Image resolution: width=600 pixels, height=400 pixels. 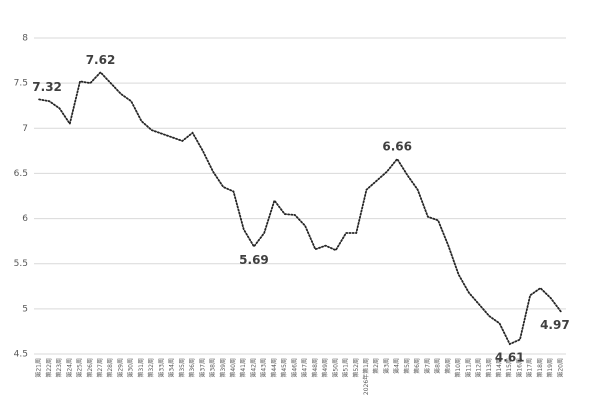 I want to click on x-tick-label: 第11周, so click(x=468, y=368).